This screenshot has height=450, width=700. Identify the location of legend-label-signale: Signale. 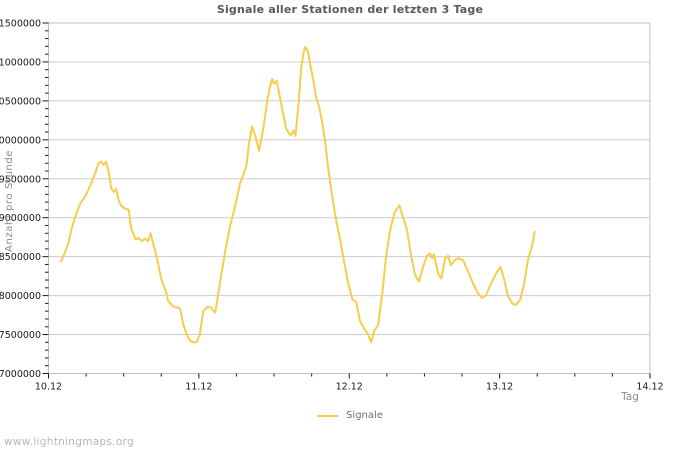
(364, 415).